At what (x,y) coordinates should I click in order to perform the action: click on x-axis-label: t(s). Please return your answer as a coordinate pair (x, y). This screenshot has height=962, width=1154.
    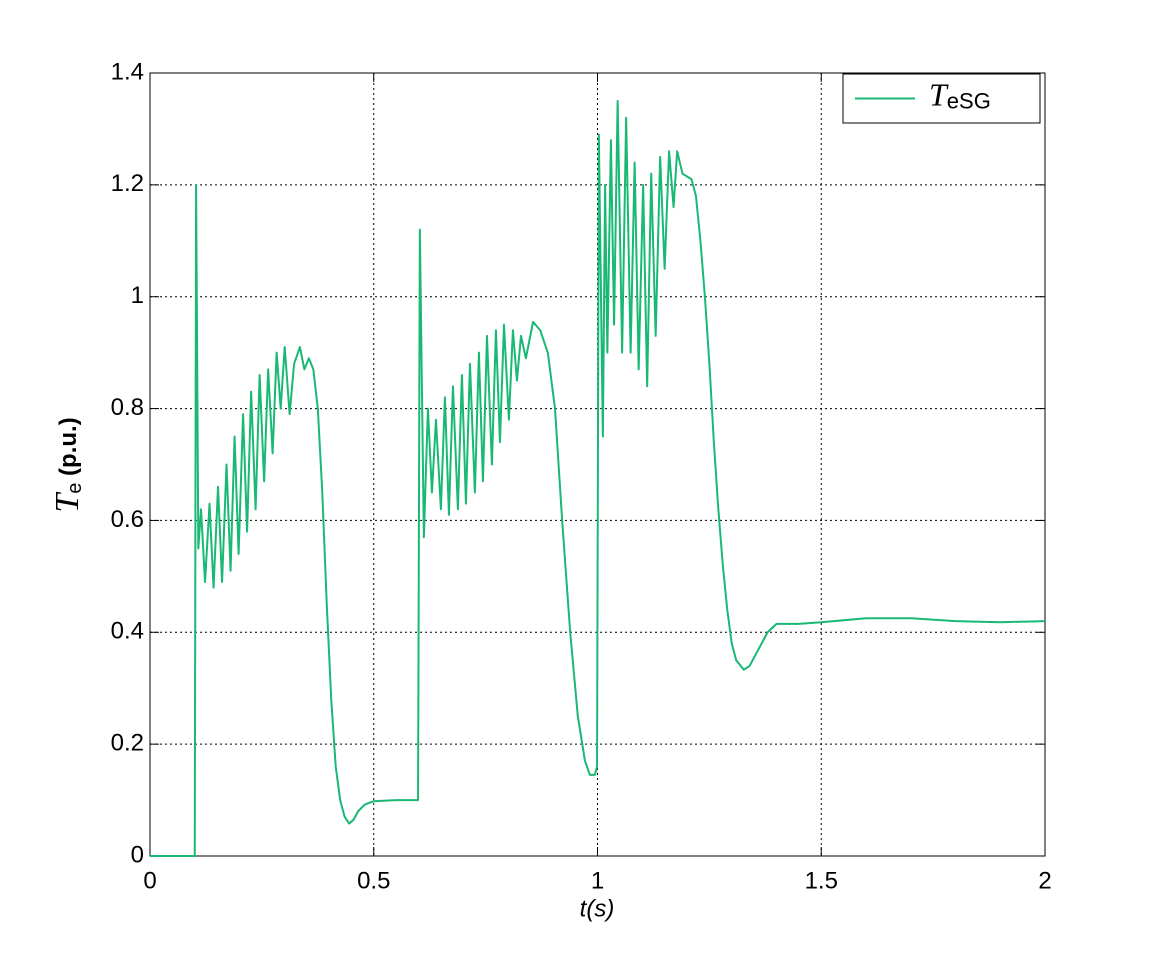
    Looking at the image, I should click on (597, 908).